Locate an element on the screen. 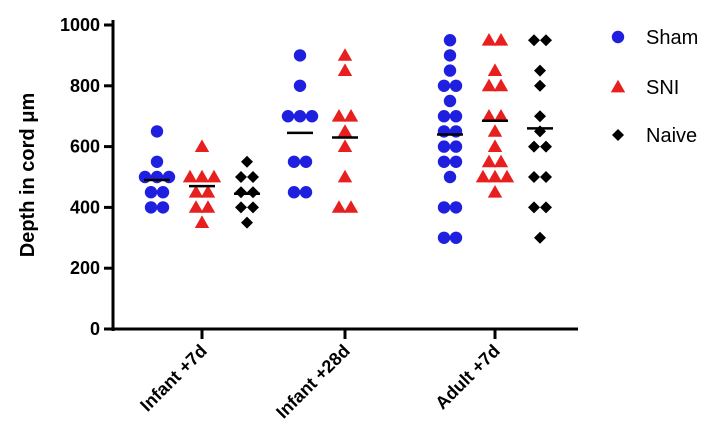  y-tick-label: 0 is located at coordinates (95, 329).